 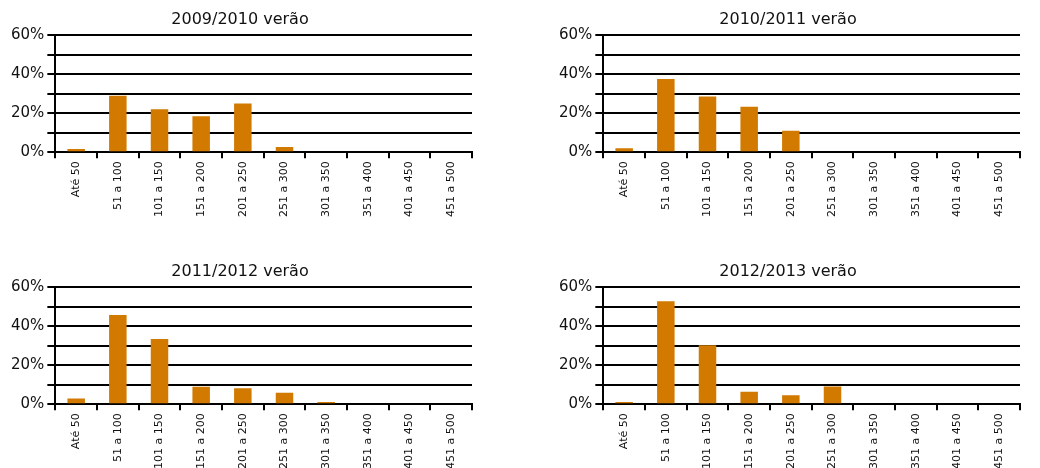 I want to click on chart-title: 2011/2012 verão, so click(x=240, y=270).